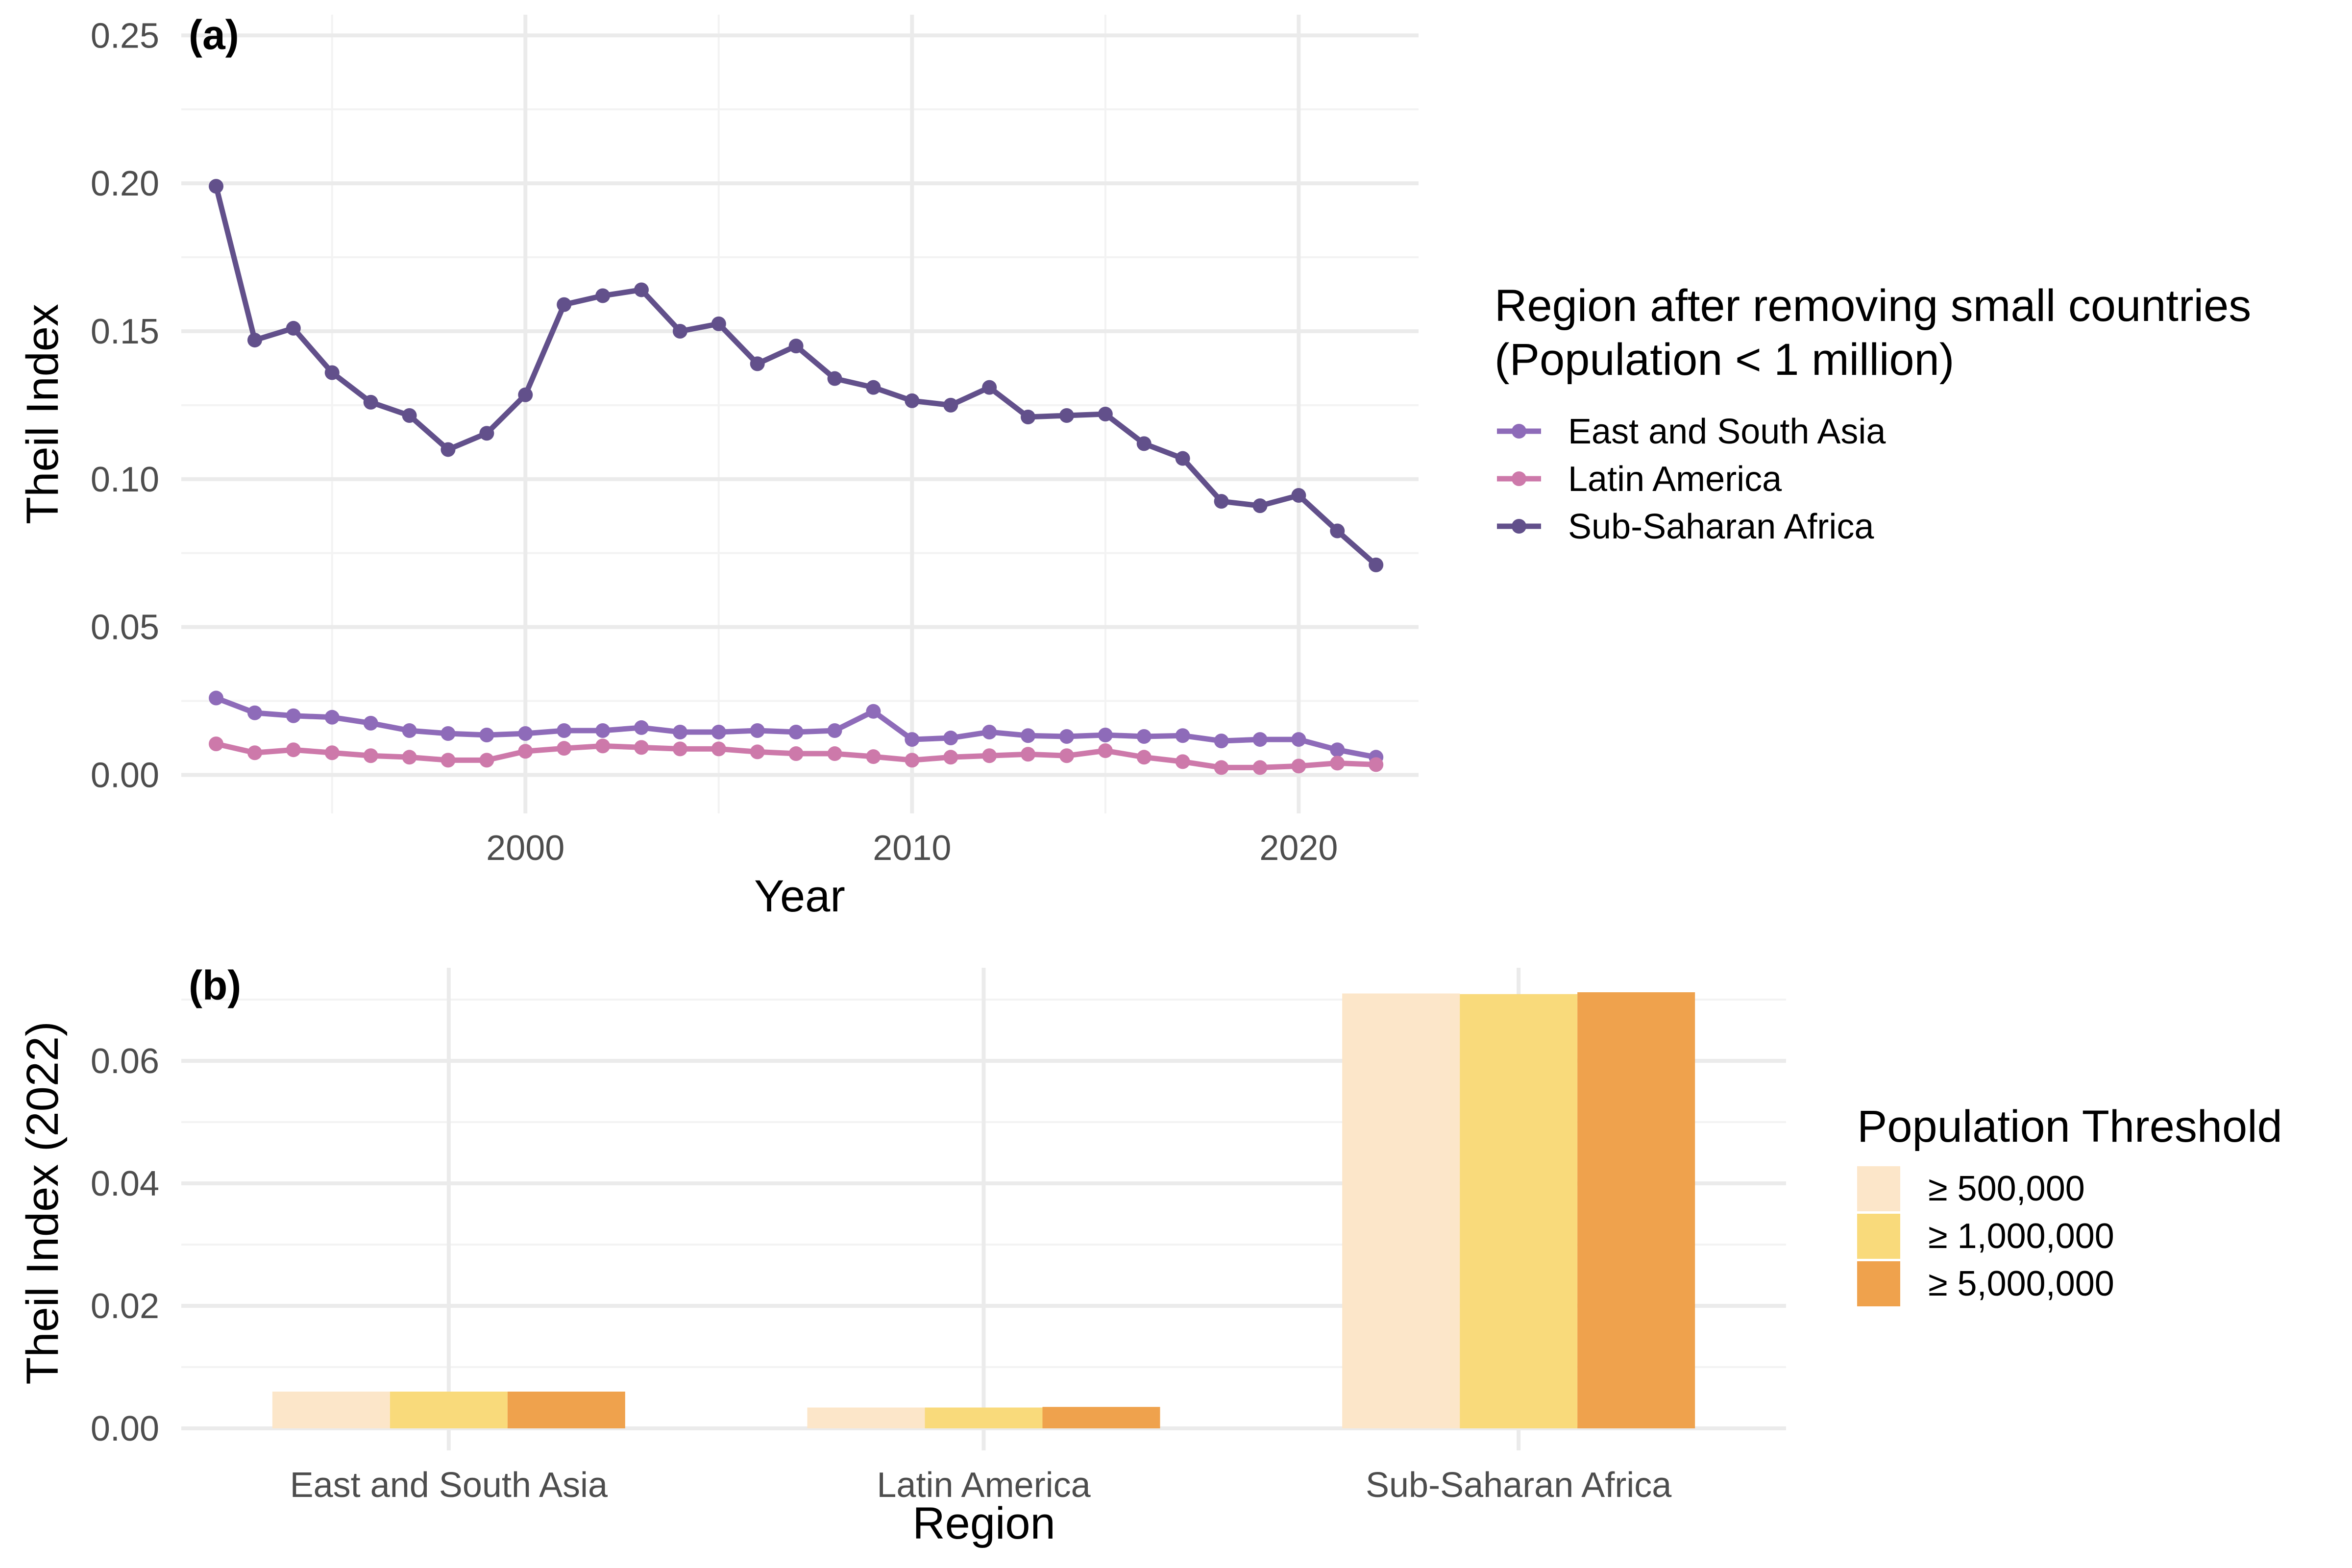  I want to click on panel-a-y-tick-label: 0.00, so click(125, 775).